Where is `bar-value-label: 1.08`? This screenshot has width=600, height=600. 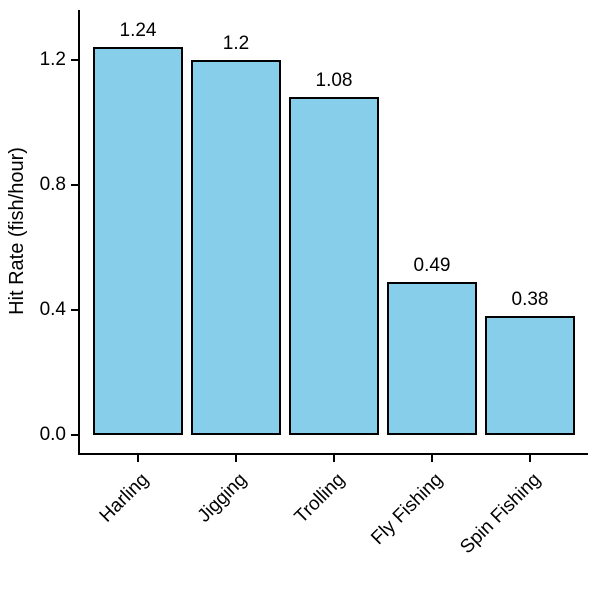
bar-value-label: 1.08 is located at coordinates (334, 80).